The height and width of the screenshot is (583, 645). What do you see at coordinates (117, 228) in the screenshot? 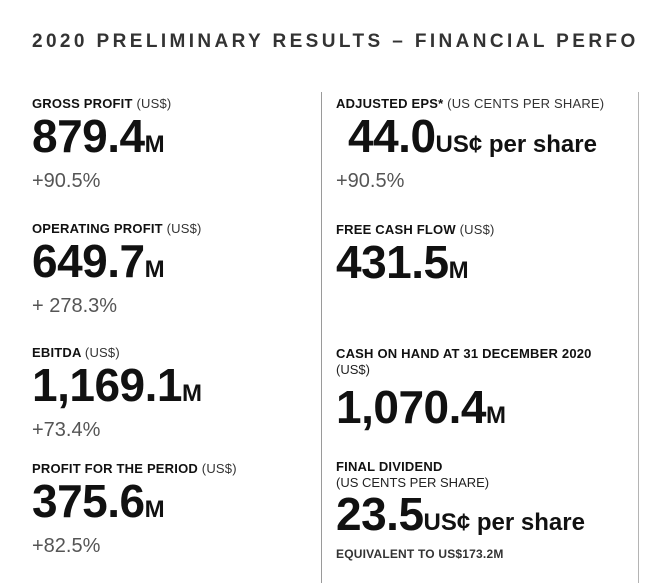
I see `metric-label: OPERATING PROFIT (US$)` at bounding box center [117, 228].